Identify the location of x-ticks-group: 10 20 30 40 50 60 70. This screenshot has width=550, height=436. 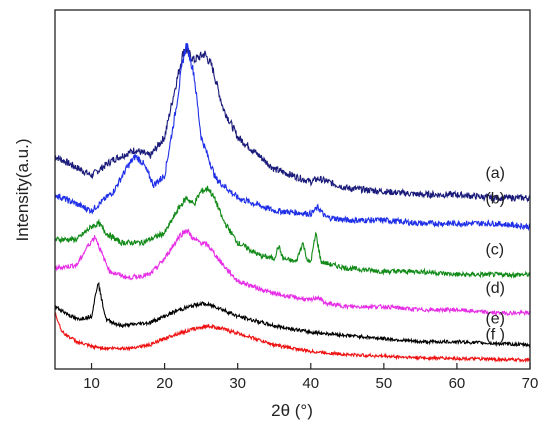
(310, 377).